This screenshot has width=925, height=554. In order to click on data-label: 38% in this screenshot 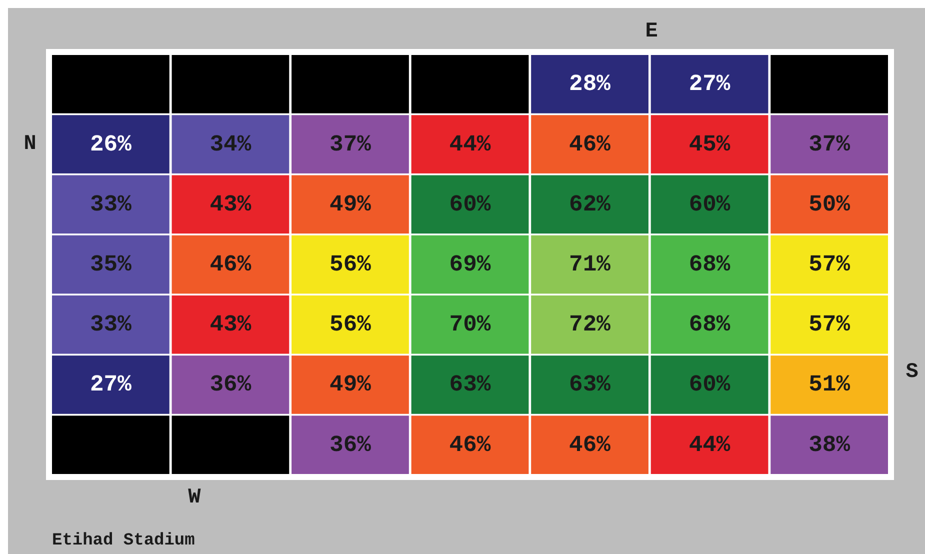, I will do `click(829, 445)`.